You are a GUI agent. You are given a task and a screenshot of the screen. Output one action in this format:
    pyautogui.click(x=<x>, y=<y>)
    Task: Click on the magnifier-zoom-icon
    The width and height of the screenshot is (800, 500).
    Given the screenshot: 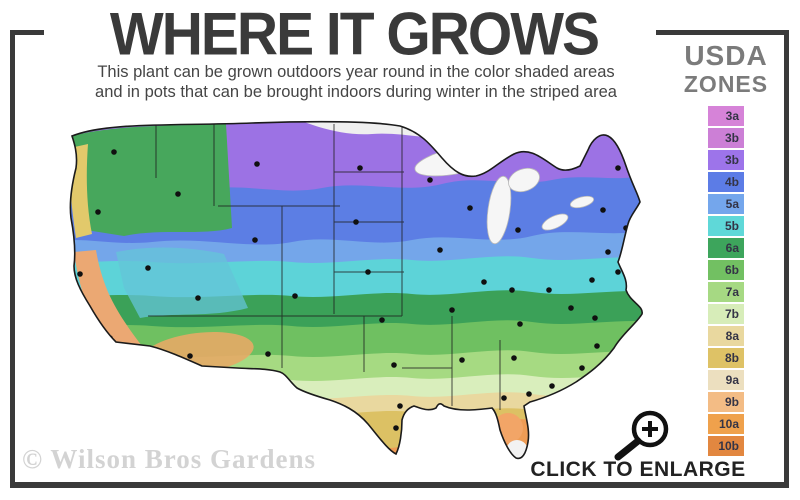 What is the action you would take?
    pyautogui.click(x=643, y=433)
    